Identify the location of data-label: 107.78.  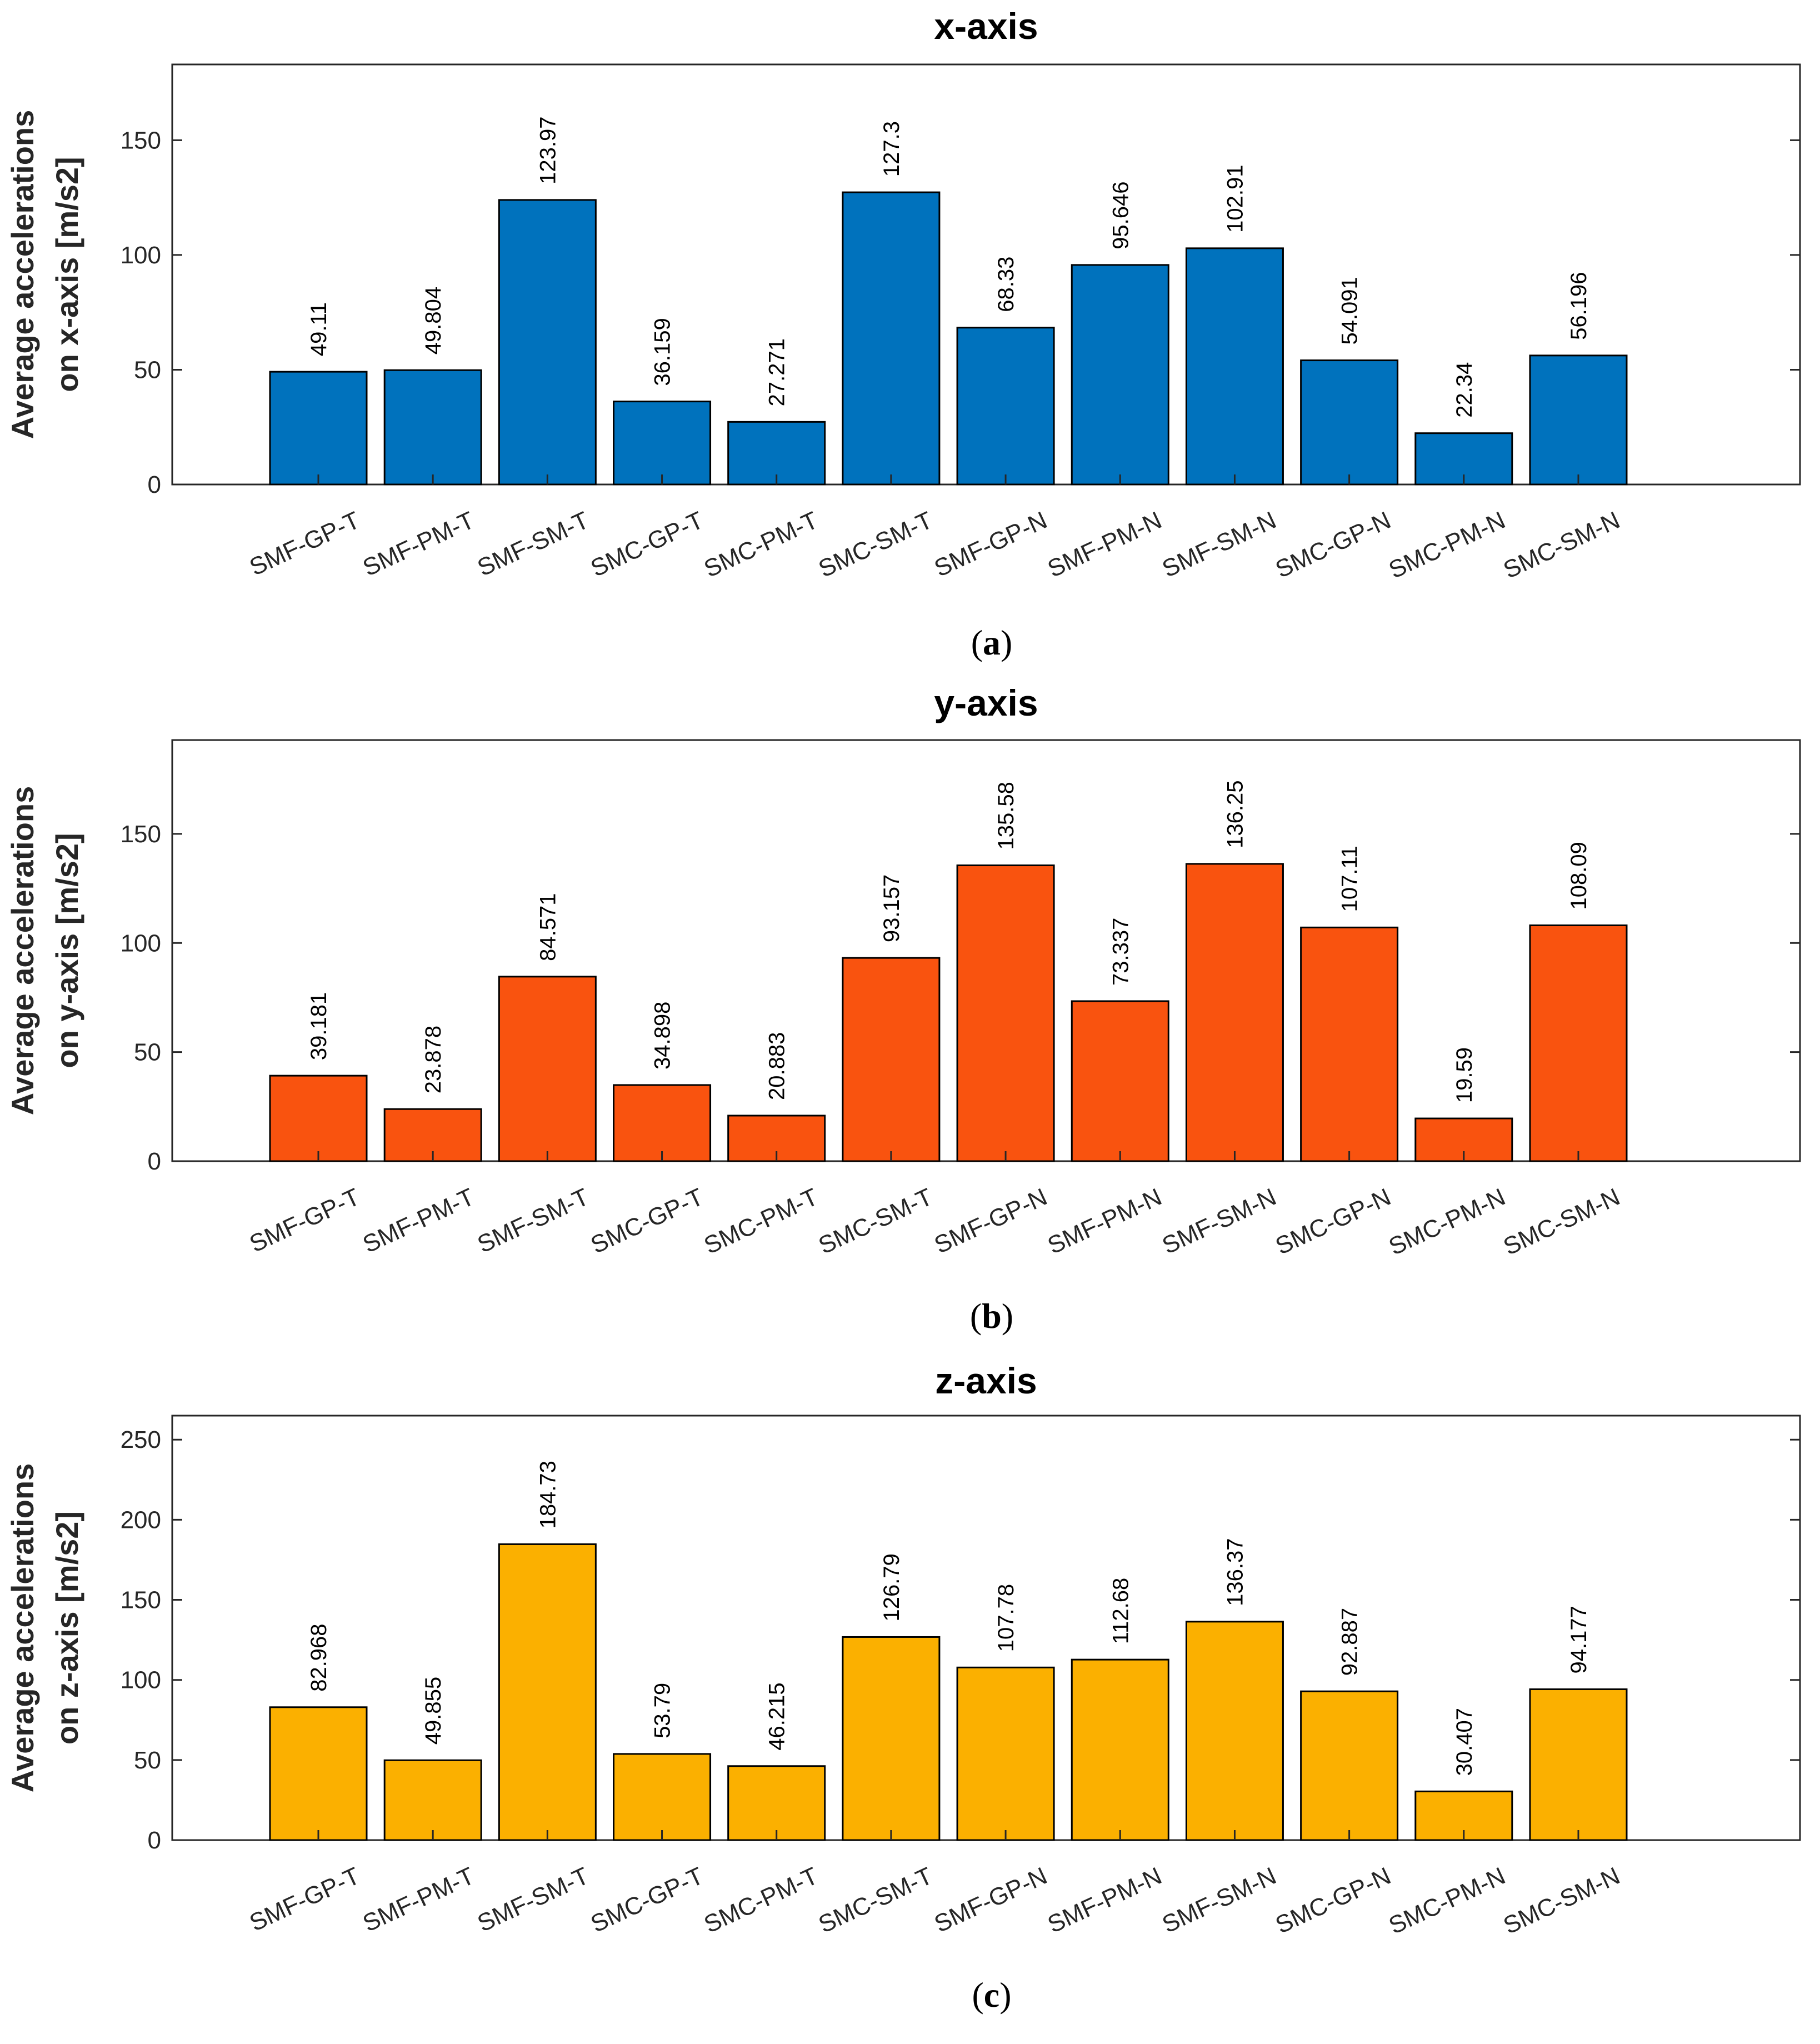
(1006, 1618).